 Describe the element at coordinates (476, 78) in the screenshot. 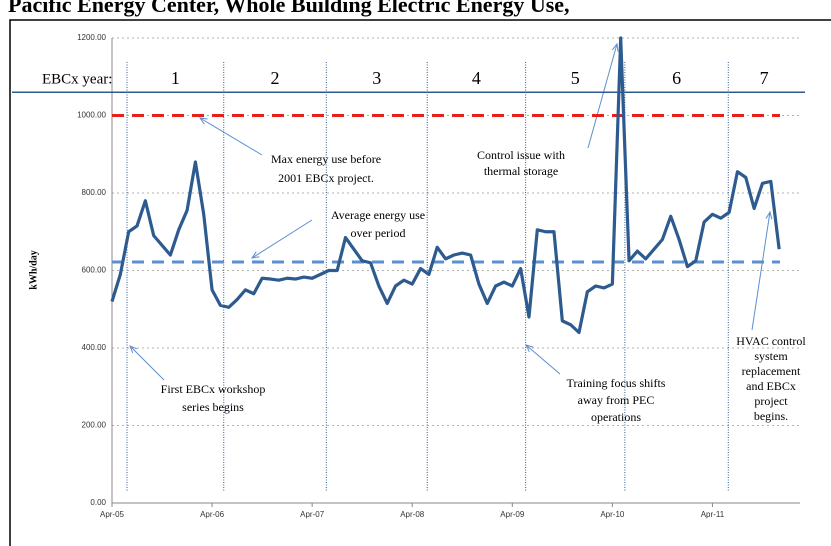

I see `period-number: 4` at that location.